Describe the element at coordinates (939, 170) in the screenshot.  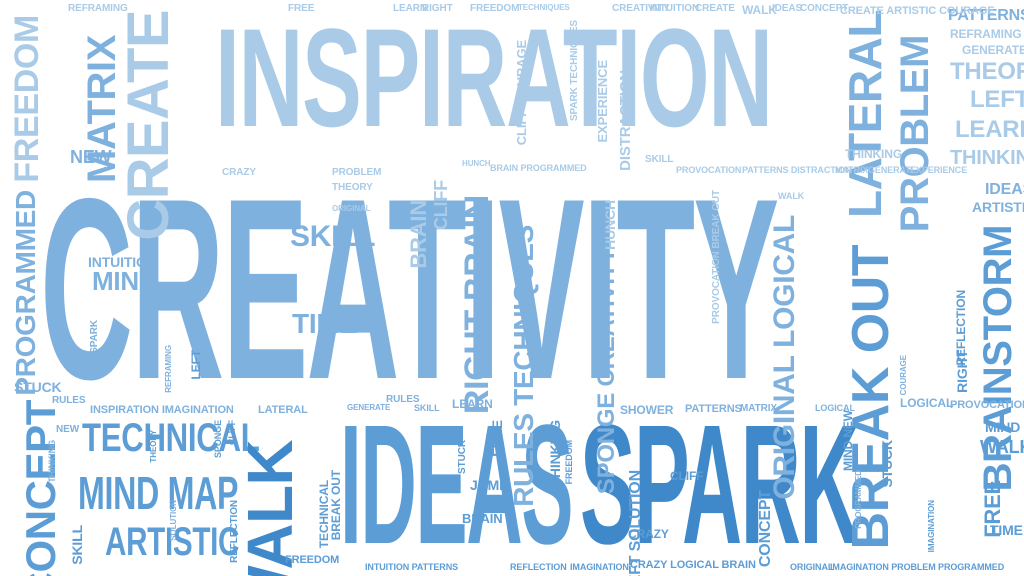
I see `word-experience-small: EXPERIENCE` at that location.